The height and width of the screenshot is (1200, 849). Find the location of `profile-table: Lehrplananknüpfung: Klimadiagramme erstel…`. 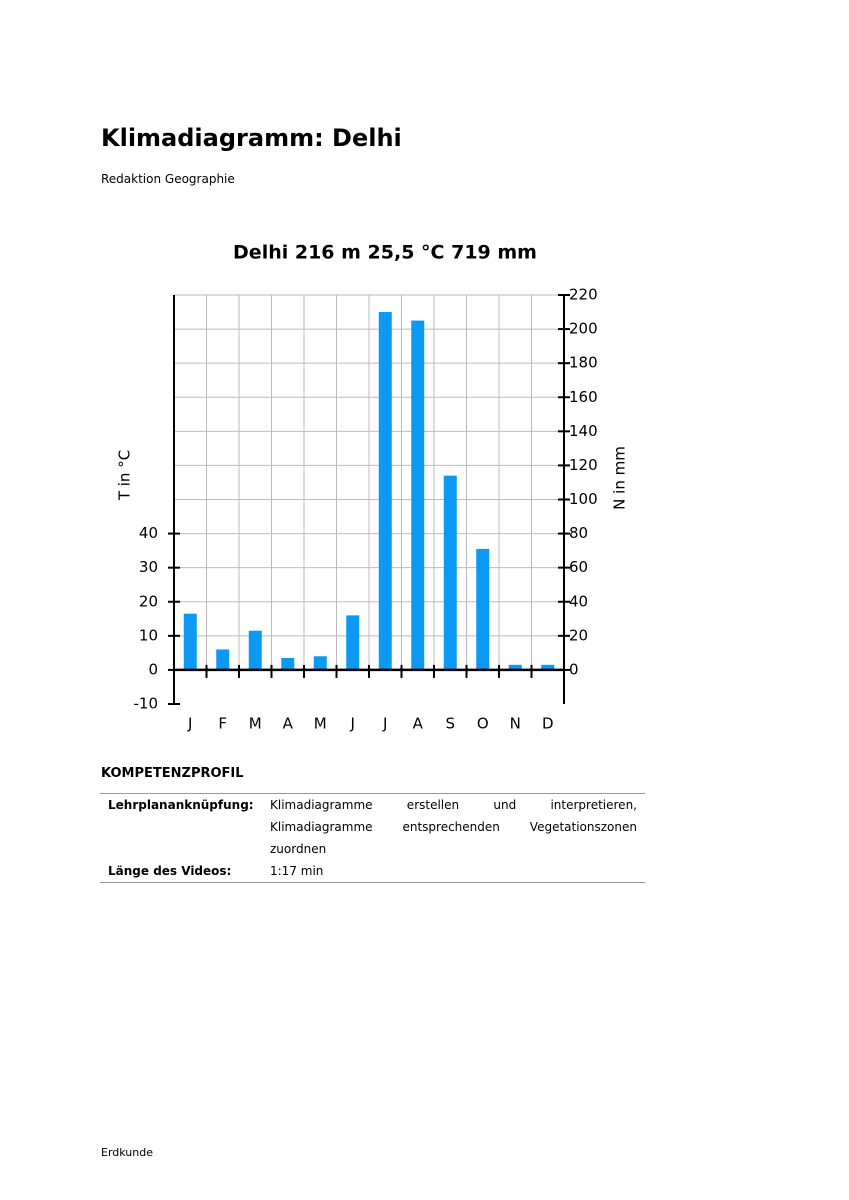

profile-table: Lehrplananknüpfung: Klimadiagramme erstel… is located at coordinates (372, 838).